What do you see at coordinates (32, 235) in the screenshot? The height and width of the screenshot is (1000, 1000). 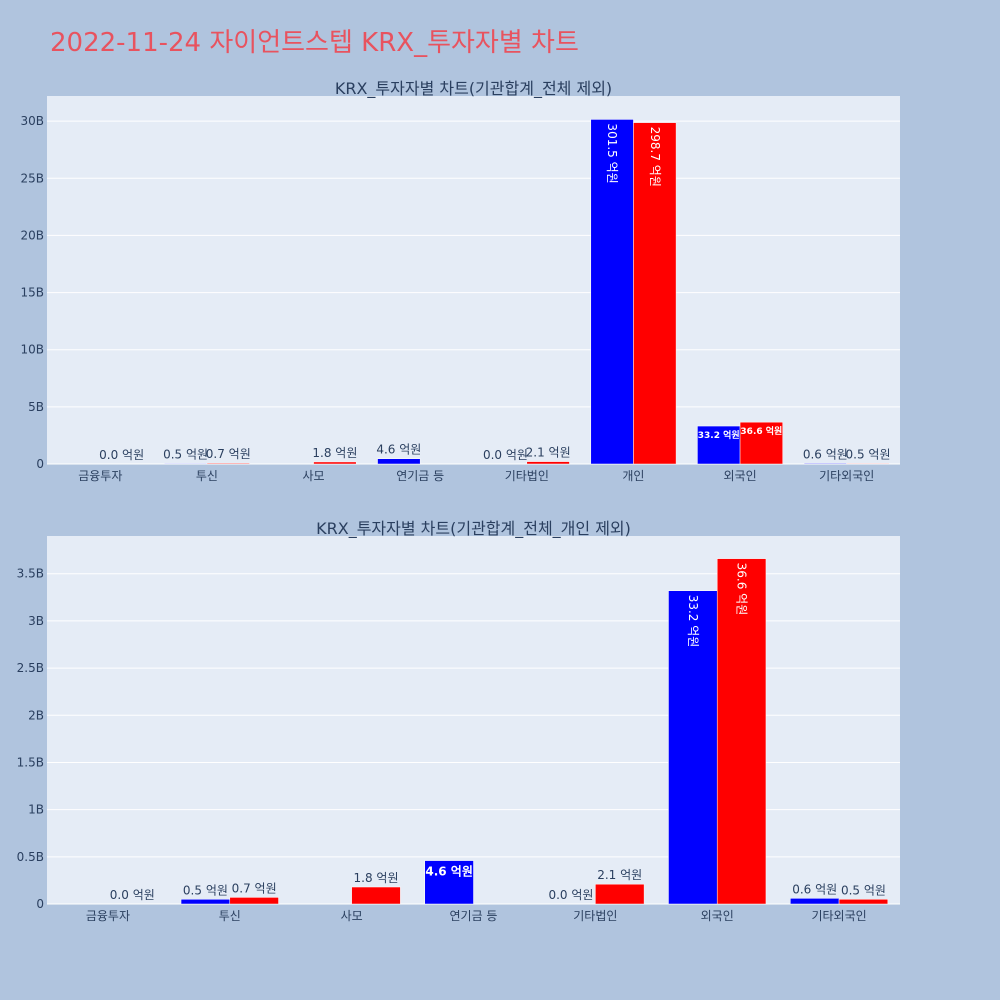 I see `y-tick-label: 20B` at bounding box center [32, 235].